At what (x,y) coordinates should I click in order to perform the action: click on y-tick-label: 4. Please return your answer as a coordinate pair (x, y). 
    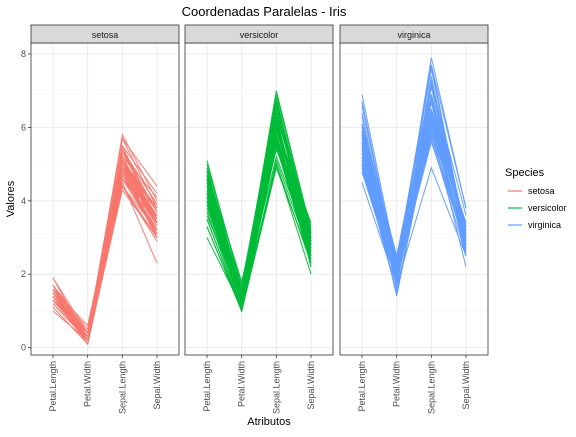
    Looking at the image, I should click on (23, 201).